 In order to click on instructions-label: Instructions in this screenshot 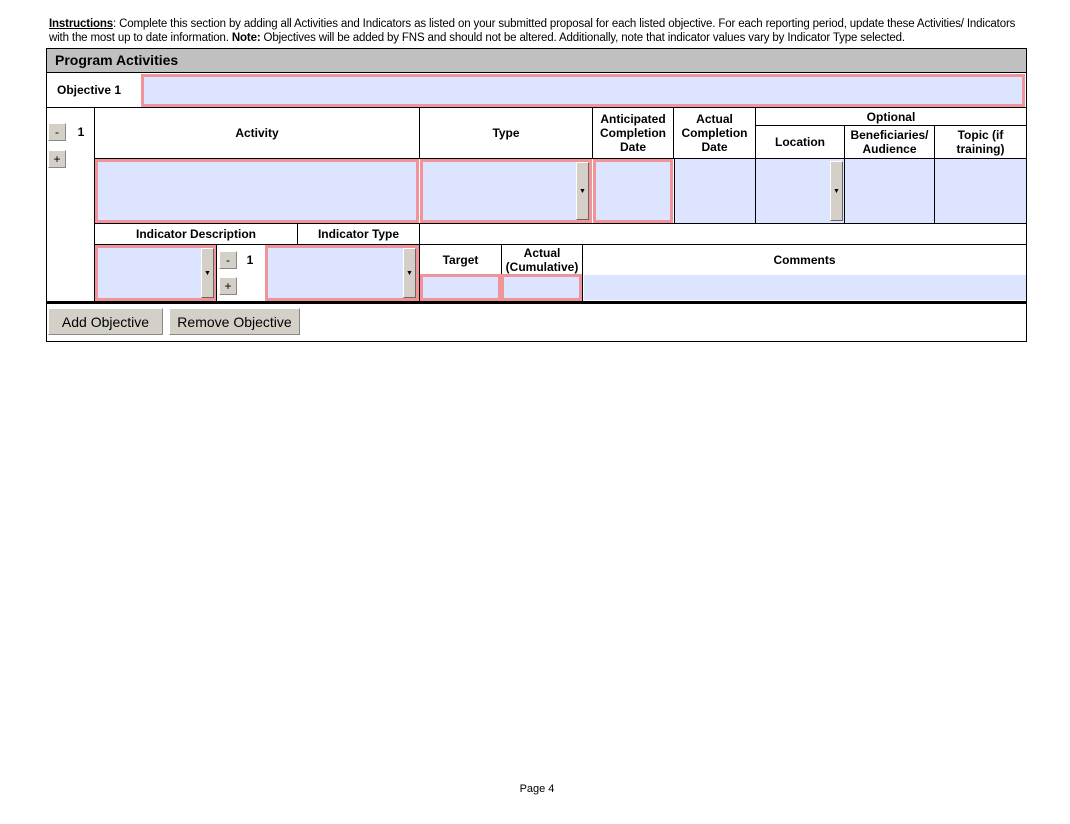, I will do `click(81, 24)`.